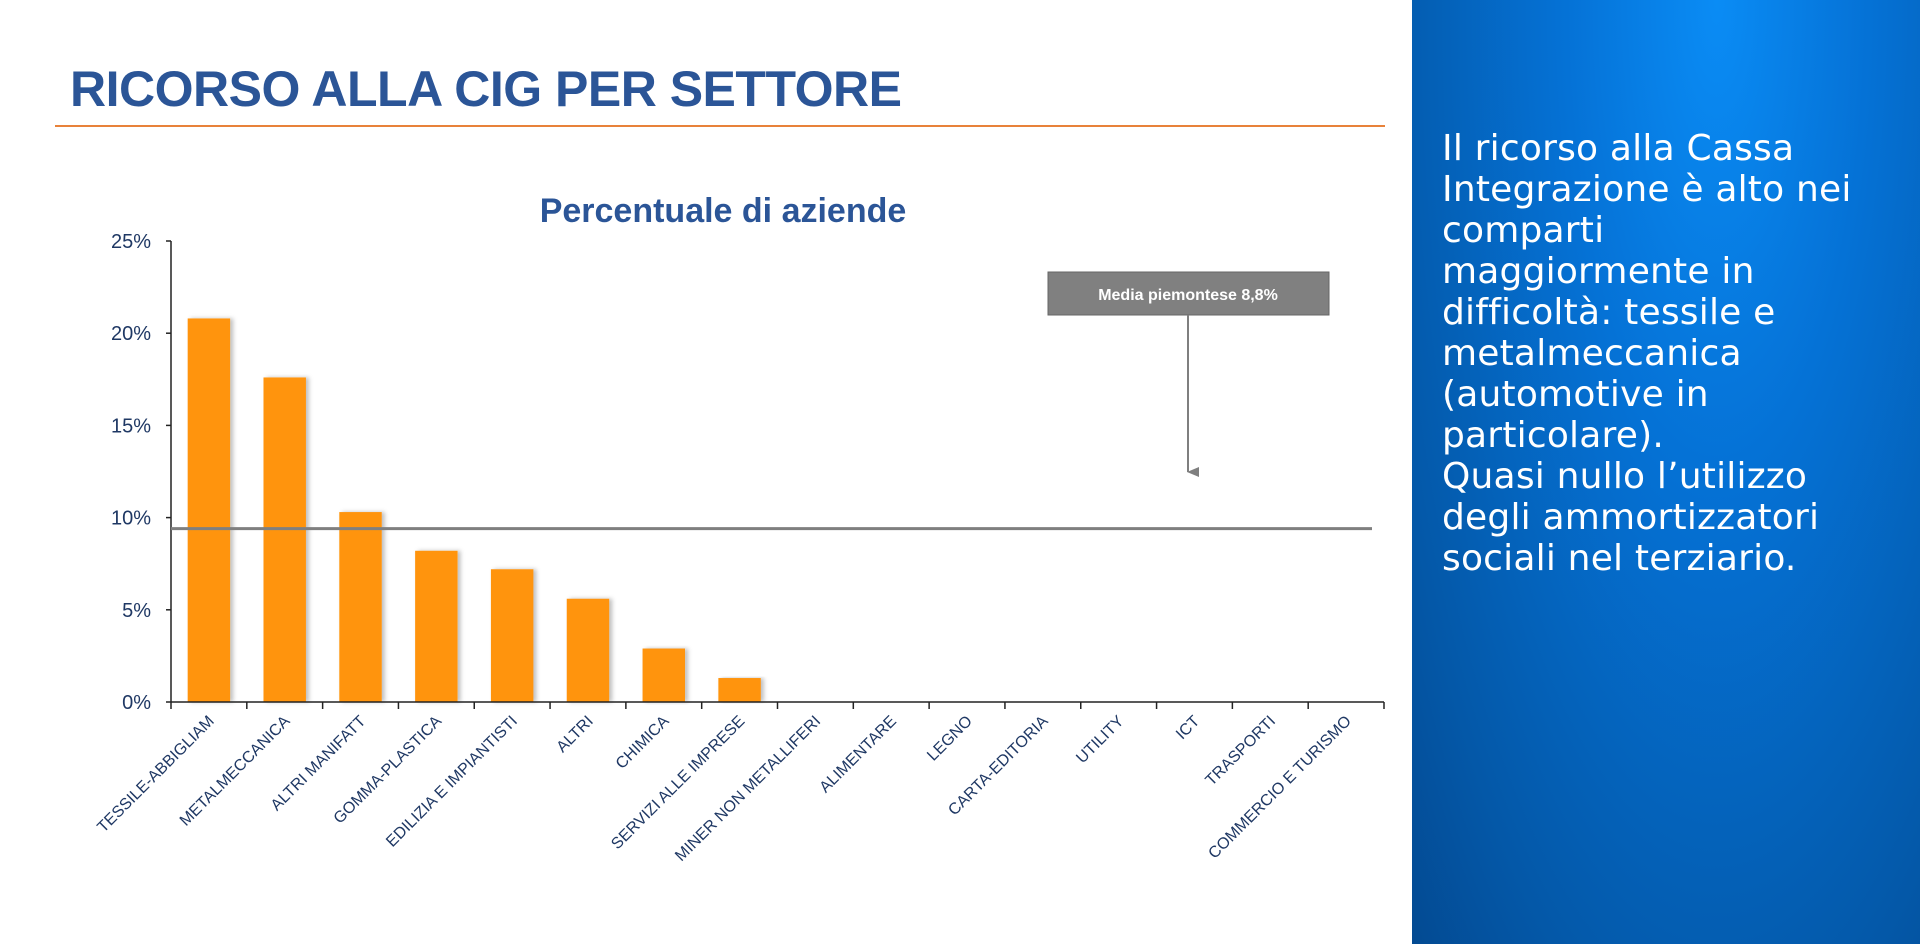 Image resolution: width=1920 pixels, height=944 pixels. I want to click on title-underline, so click(720, 126).